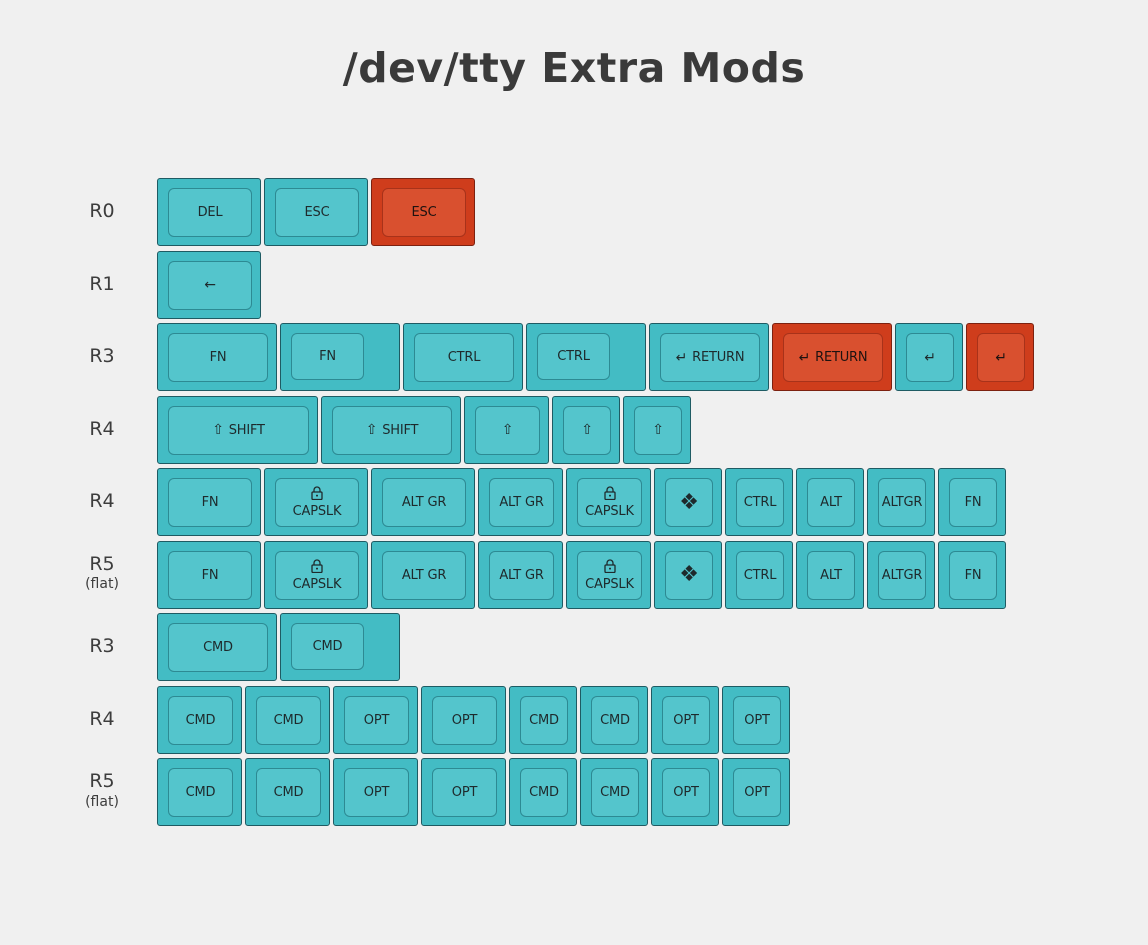 This screenshot has height=945, width=1148. Describe the element at coordinates (423, 212) in the screenshot. I see `keycap: ESC` at that location.